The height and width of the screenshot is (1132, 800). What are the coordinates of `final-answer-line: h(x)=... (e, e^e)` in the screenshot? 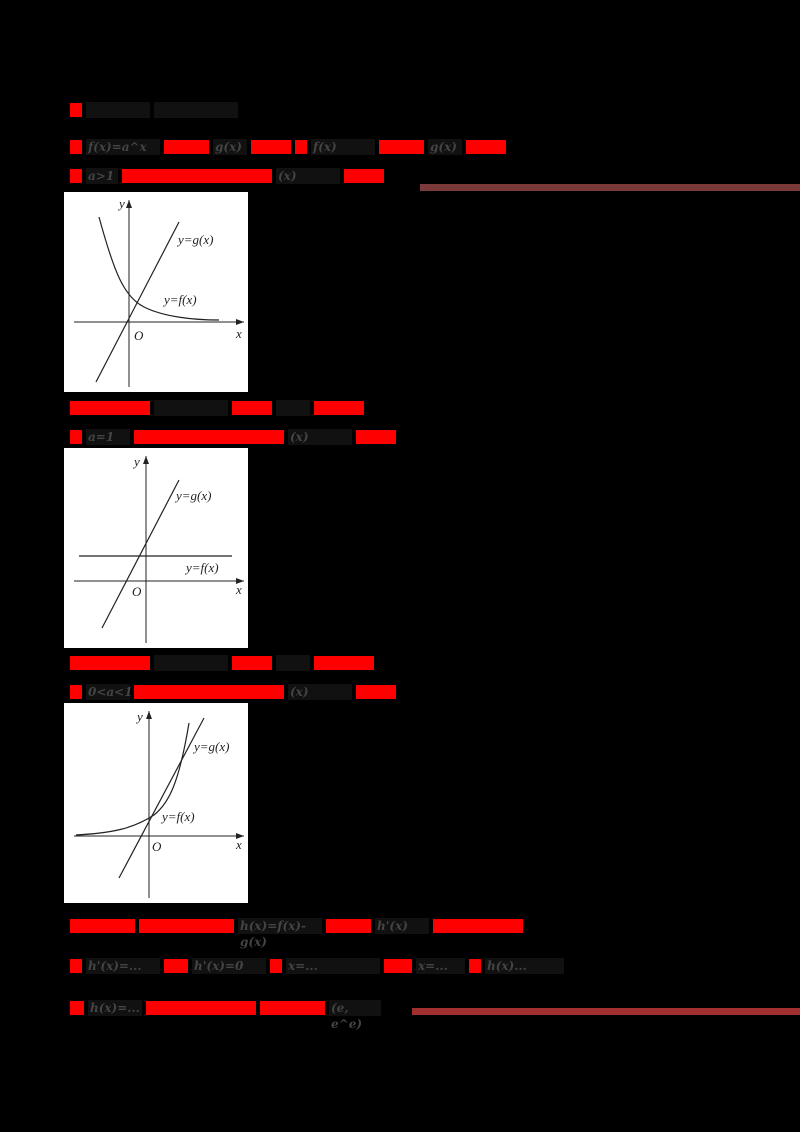 It's located at (225, 1014).